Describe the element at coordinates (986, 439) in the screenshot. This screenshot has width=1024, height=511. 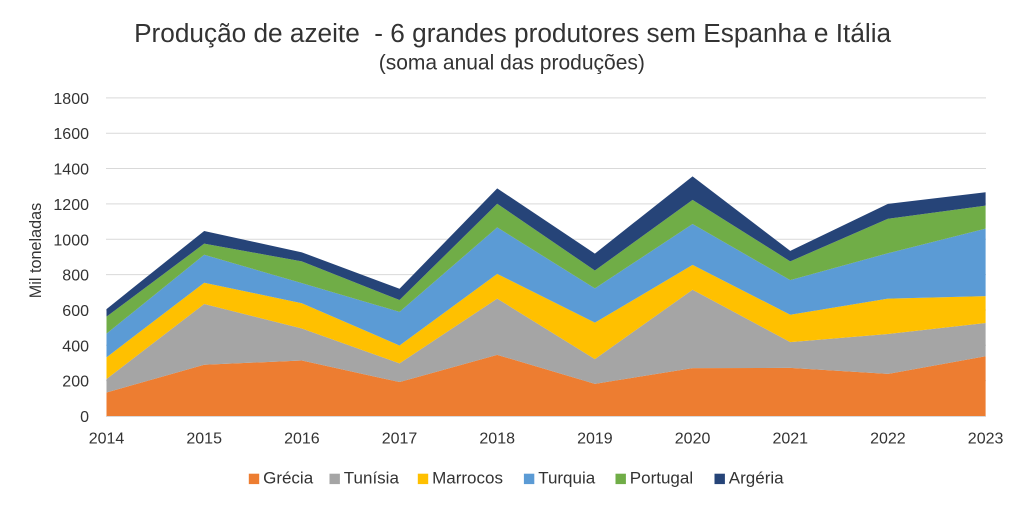
I see `svg-text: 2023` at that location.